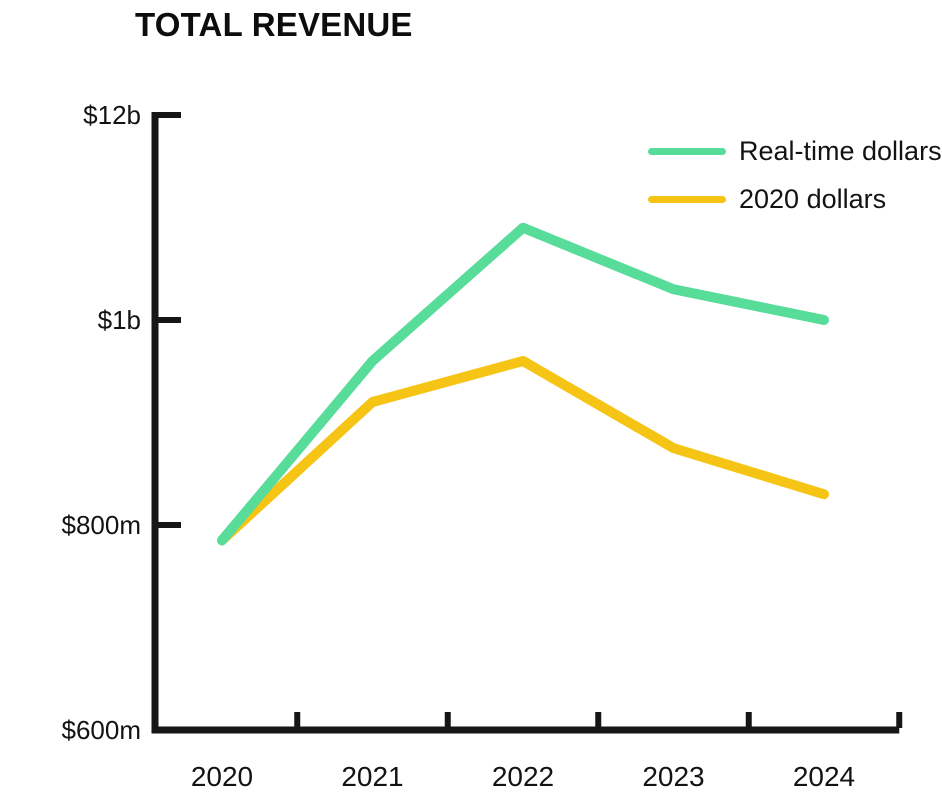 Image resolution: width=942 pixels, height=794 pixels. What do you see at coordinates (119, 320) in the screenshot?
I see `y-tick-label: $1b` at bounding box center [119, 320].